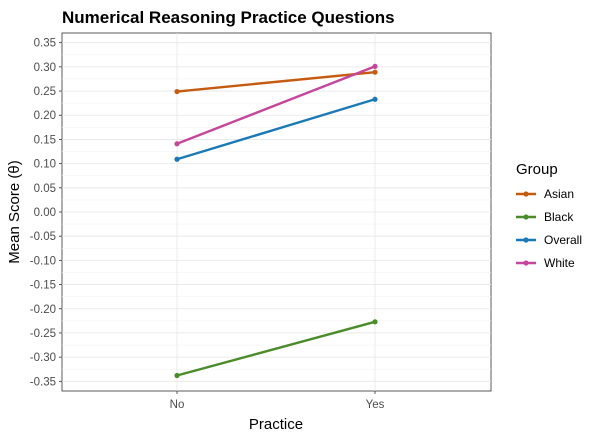  Describe the element at coordinates (559, 263) in the screenshot. I see `legend-label-white: White` at that location.